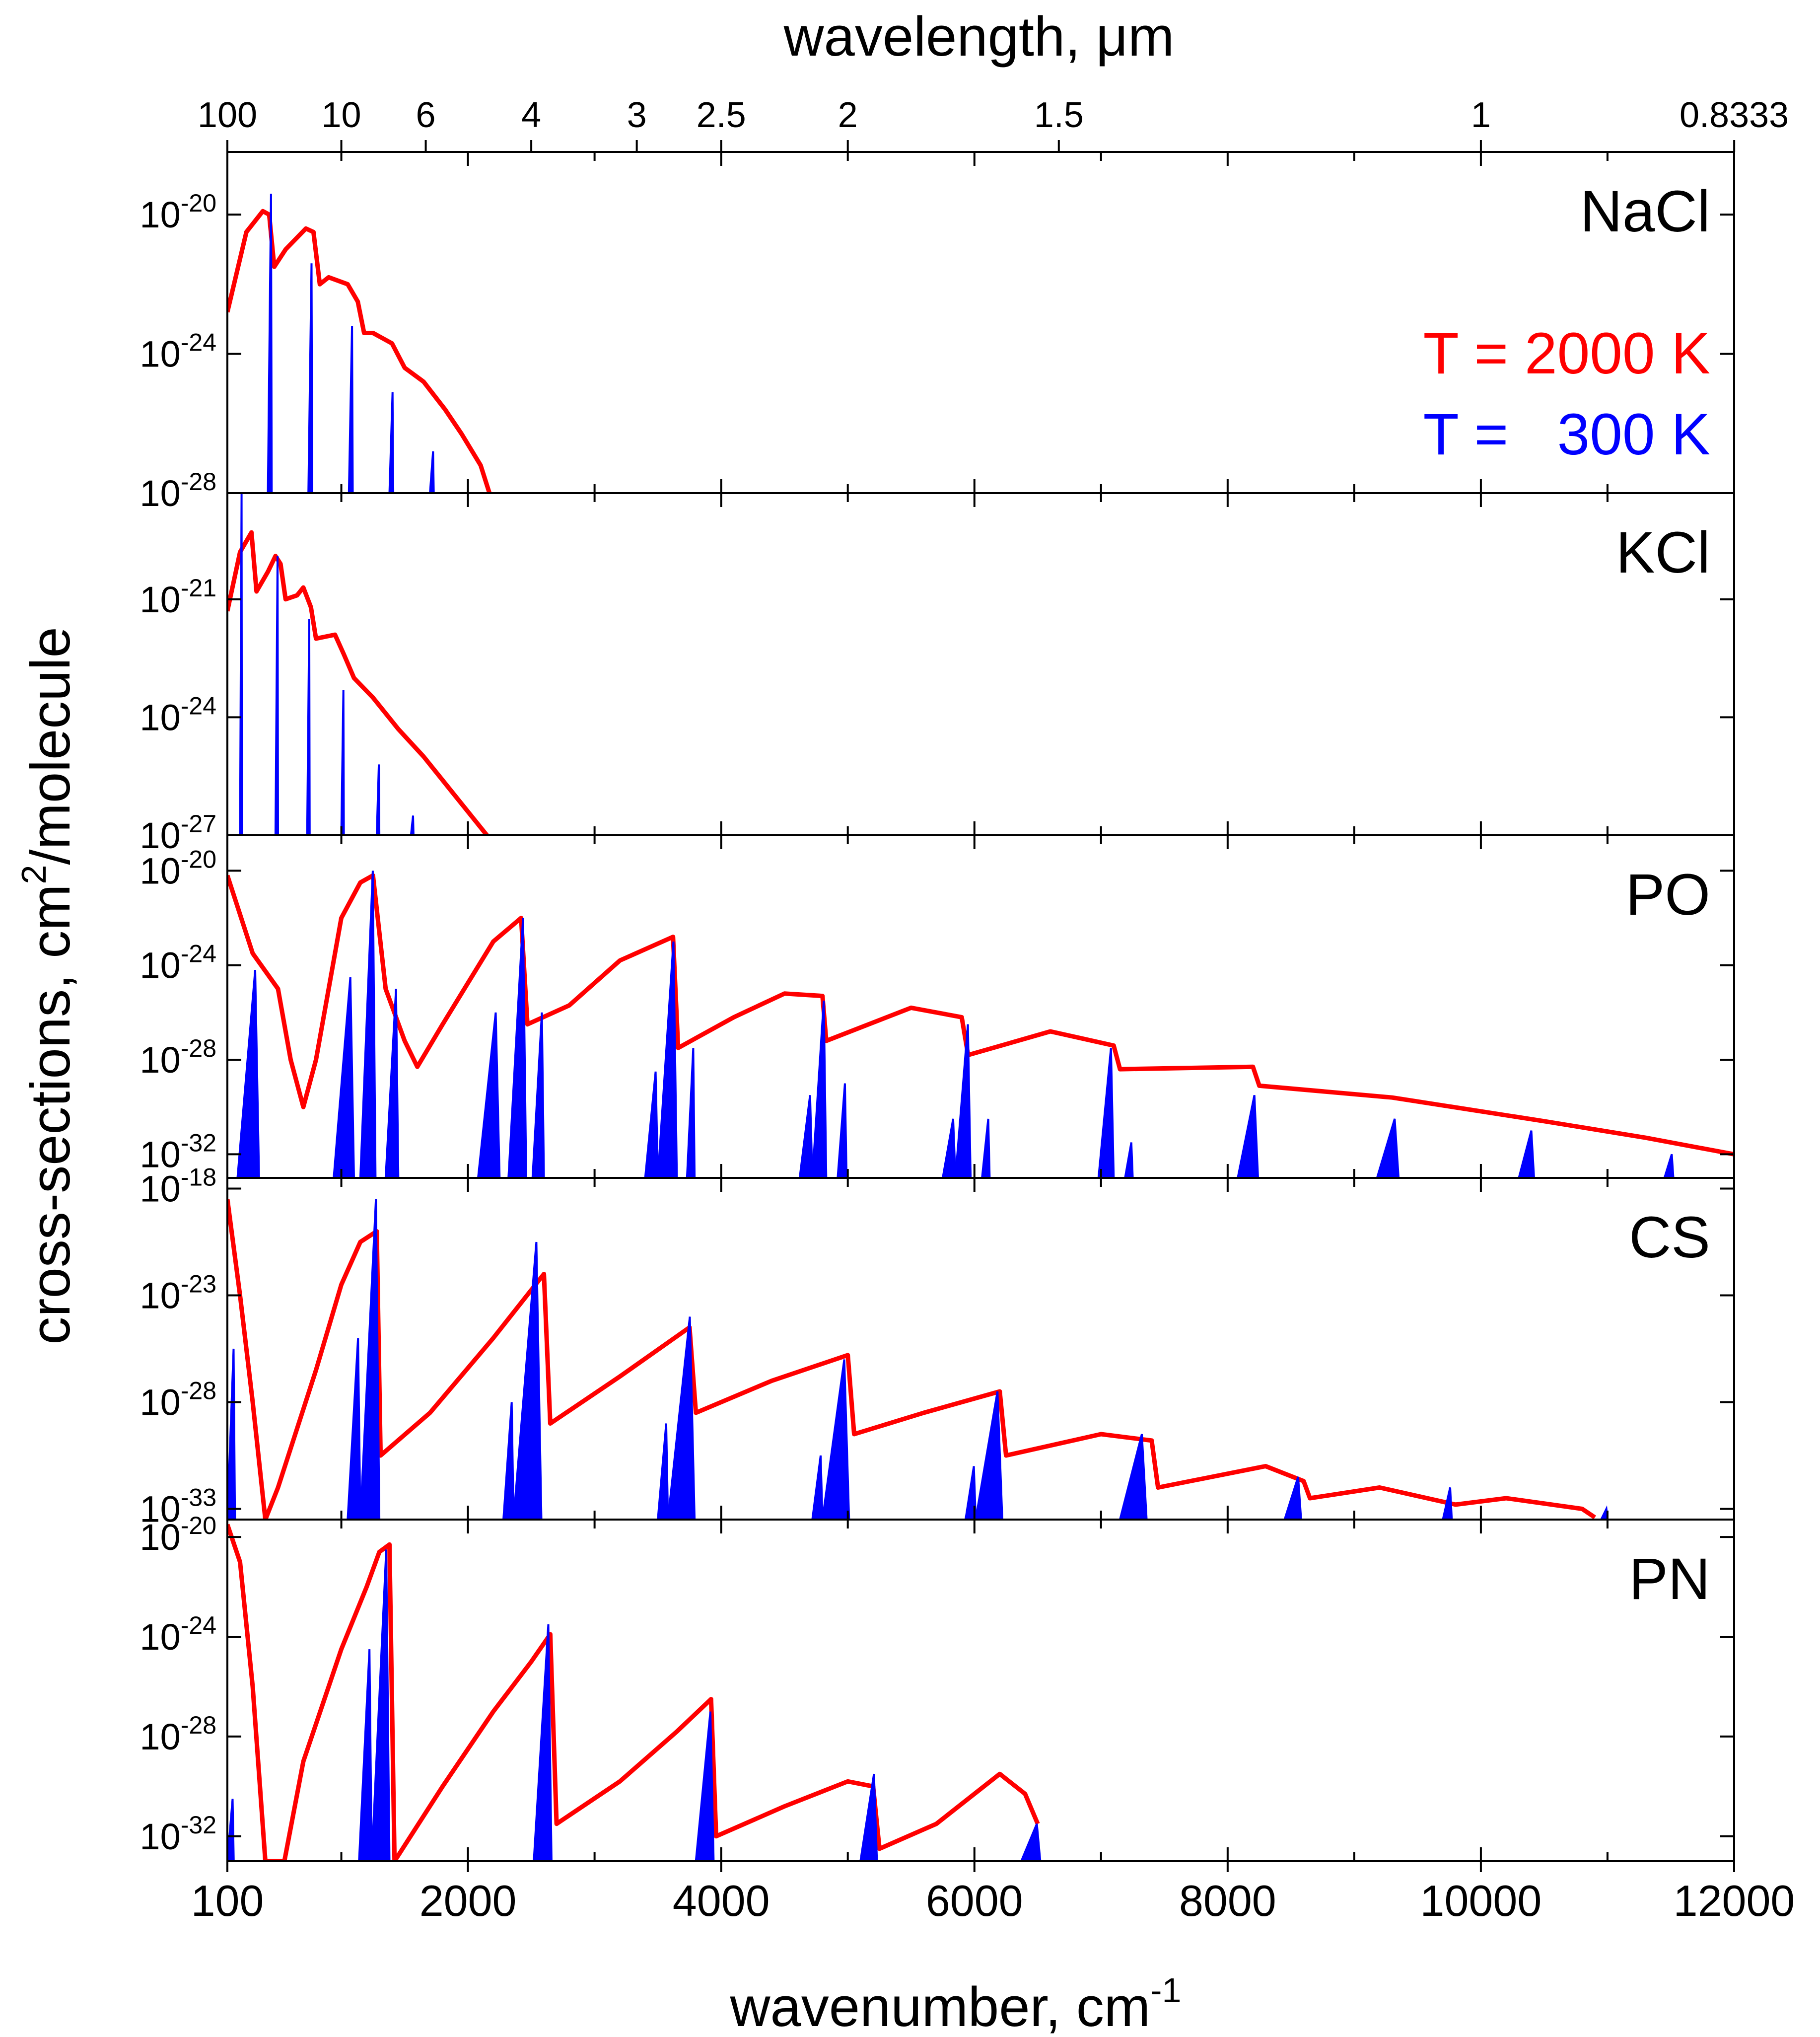 The image size is (1820, 2037). I want to click on x-tick-label: 100, so click(227, 1900).